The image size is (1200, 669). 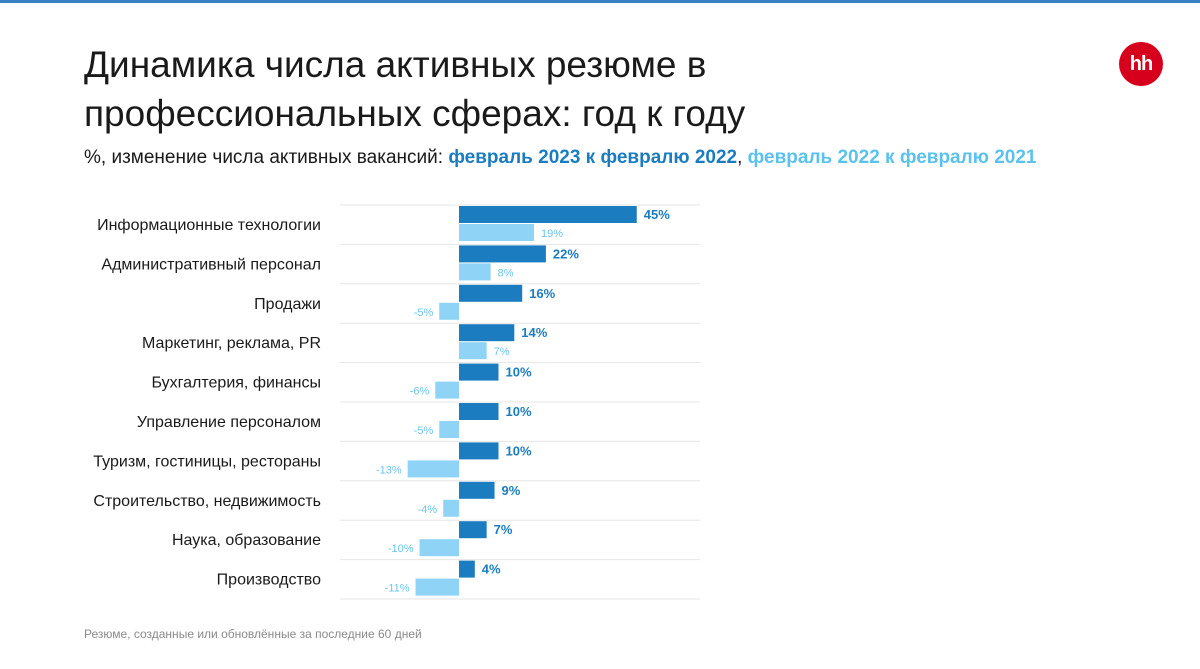 I want to click on value-label-2023: 4%, so click(x=491, y=569).